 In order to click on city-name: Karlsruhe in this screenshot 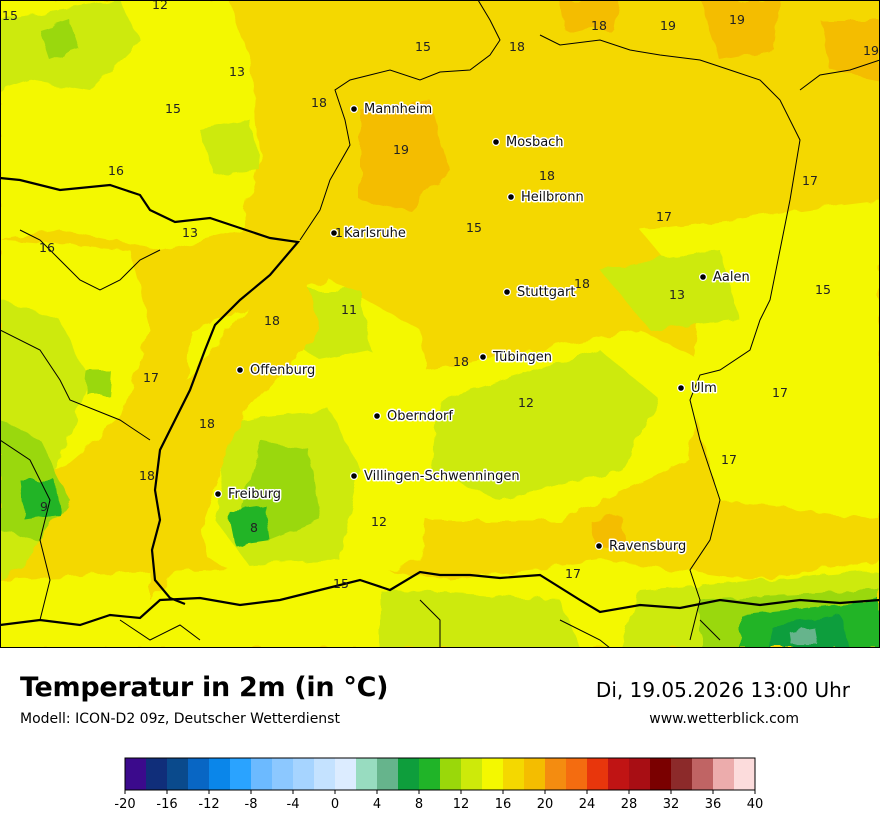, I will do `click(375, 233)`.